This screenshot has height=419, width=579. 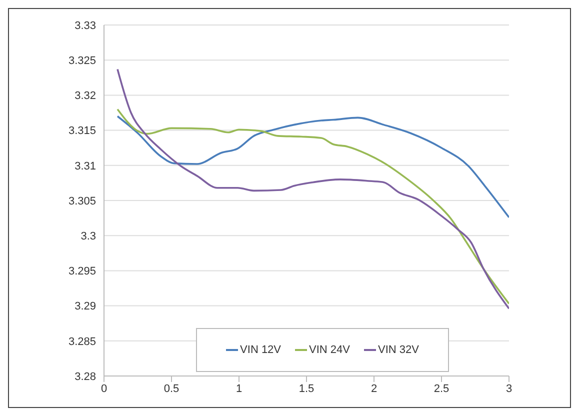 What do you see at coordinates (374, 388) in the screenshot?
I see `x-tick-label: 2` at bounding box center [374, 388].